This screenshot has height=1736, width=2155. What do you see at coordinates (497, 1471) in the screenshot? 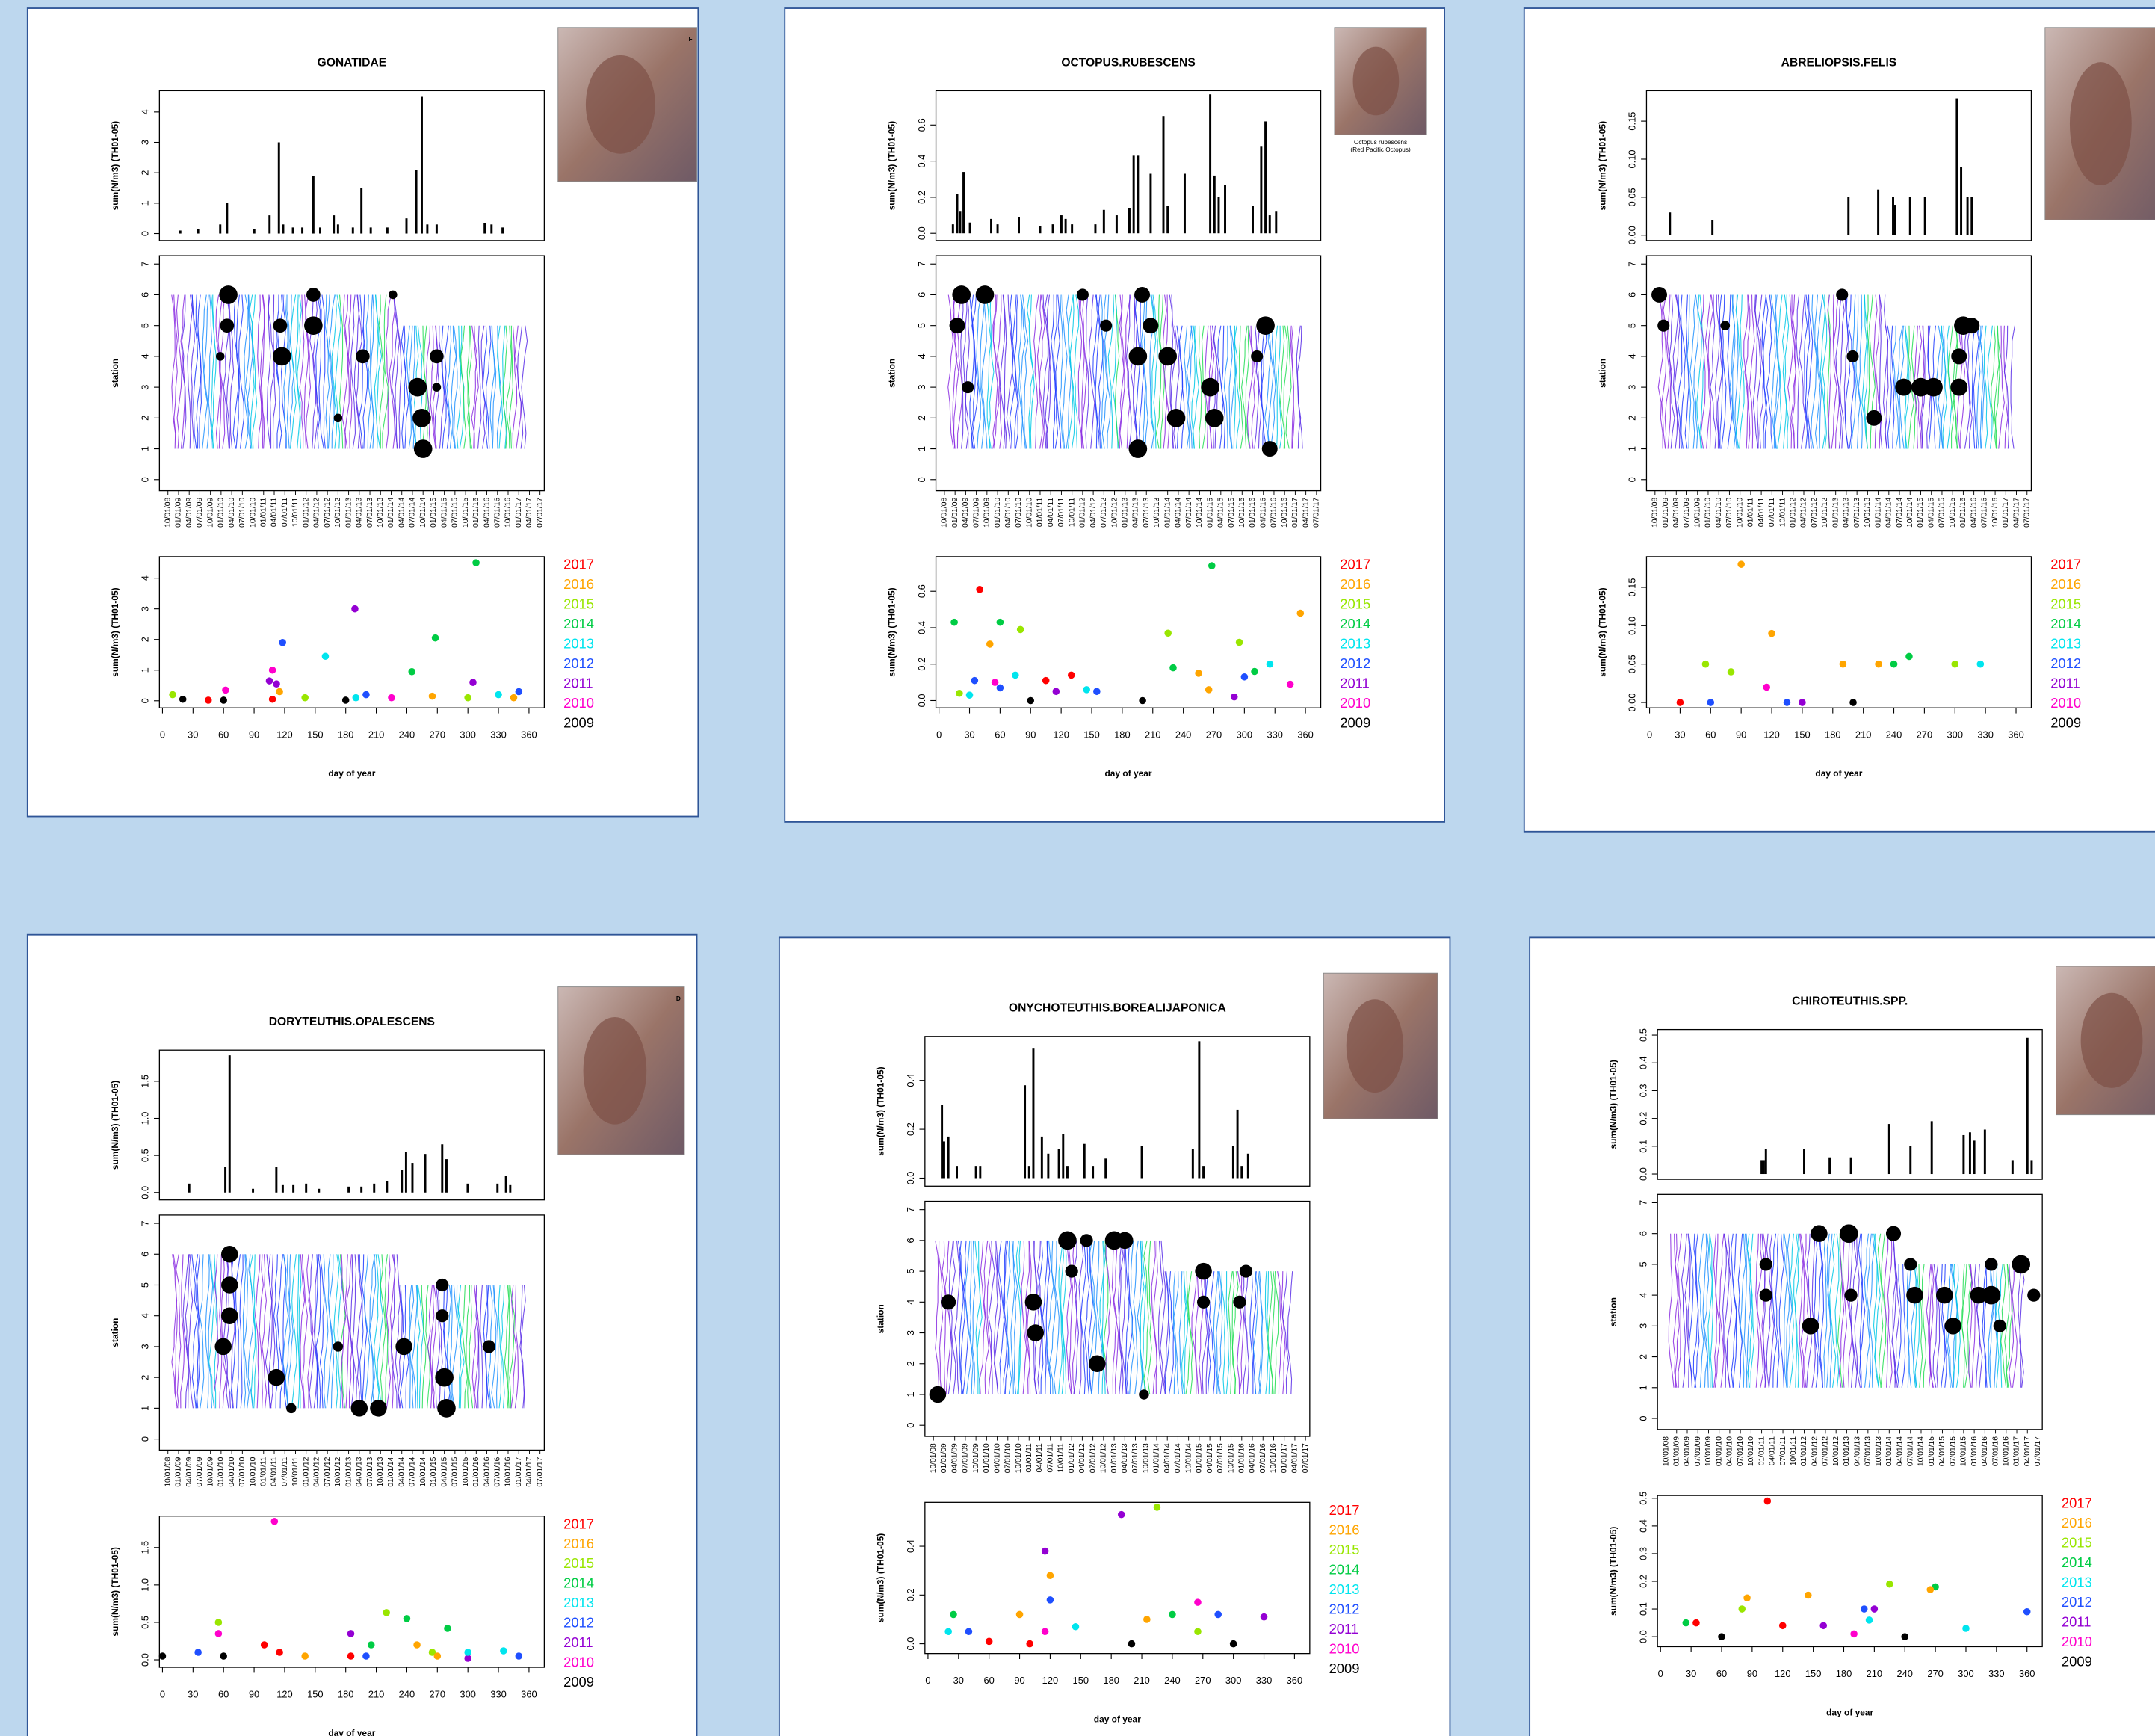
I see `x-tick-label: 07/01/16` at bounding box center [497, 1471].